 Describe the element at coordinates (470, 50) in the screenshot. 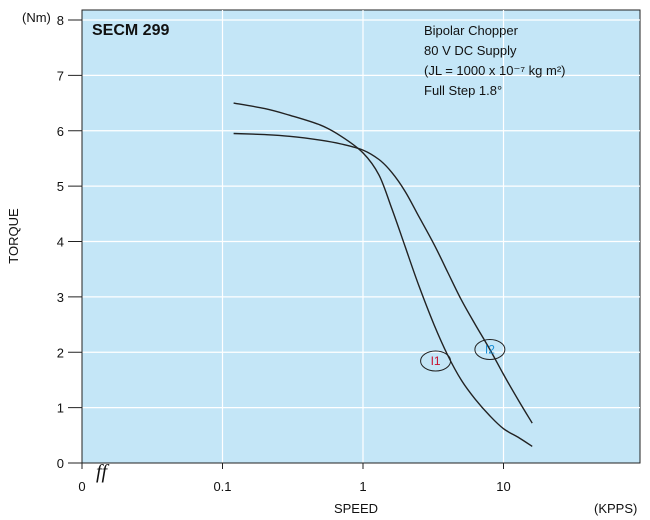

I see `note-2: 80 V DC Supply` at that location.